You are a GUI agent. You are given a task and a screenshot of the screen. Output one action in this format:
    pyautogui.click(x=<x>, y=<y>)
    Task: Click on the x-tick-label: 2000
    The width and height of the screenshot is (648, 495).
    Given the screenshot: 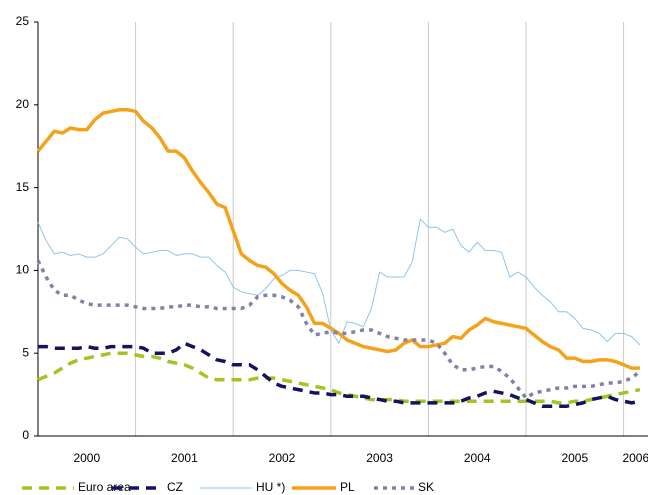 What is the action you would take?
    pyautogui.click(x=86, y=458)
    